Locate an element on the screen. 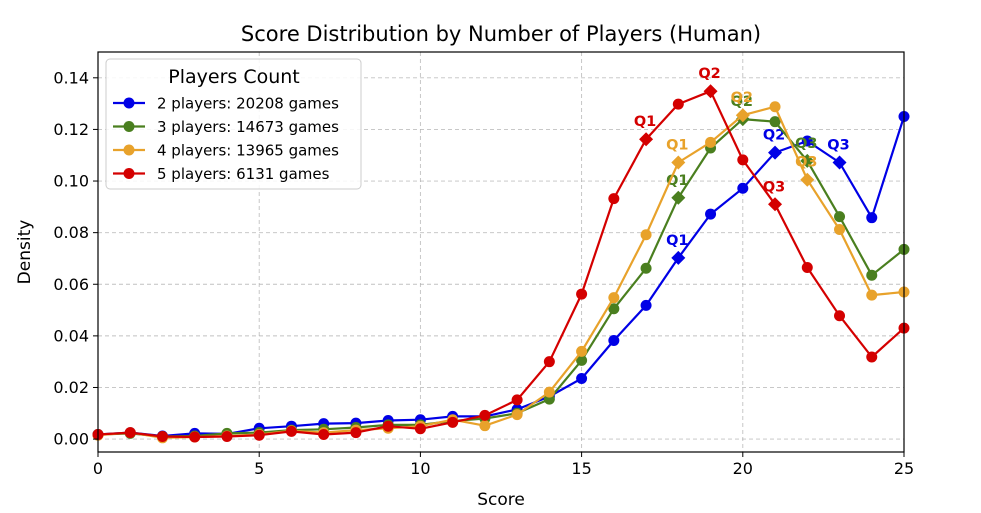 Image resolution: width=981 pixels, height=513 pixels. legend-entry: 3 players: 14673 games is located at coordinates (226, 127).